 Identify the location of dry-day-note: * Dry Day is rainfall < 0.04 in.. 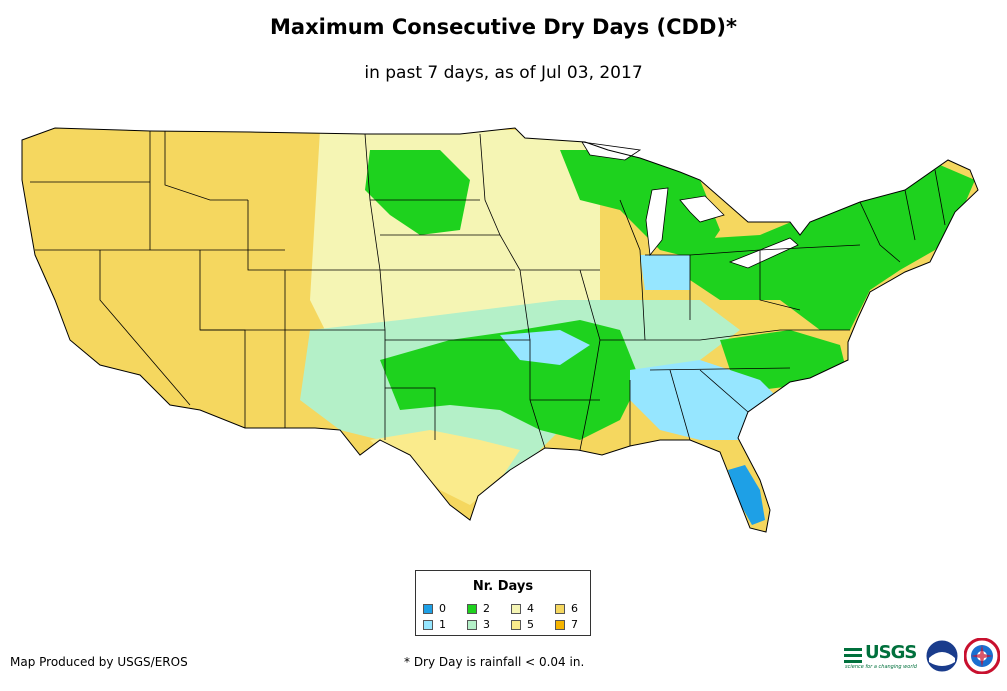
(494, 662).